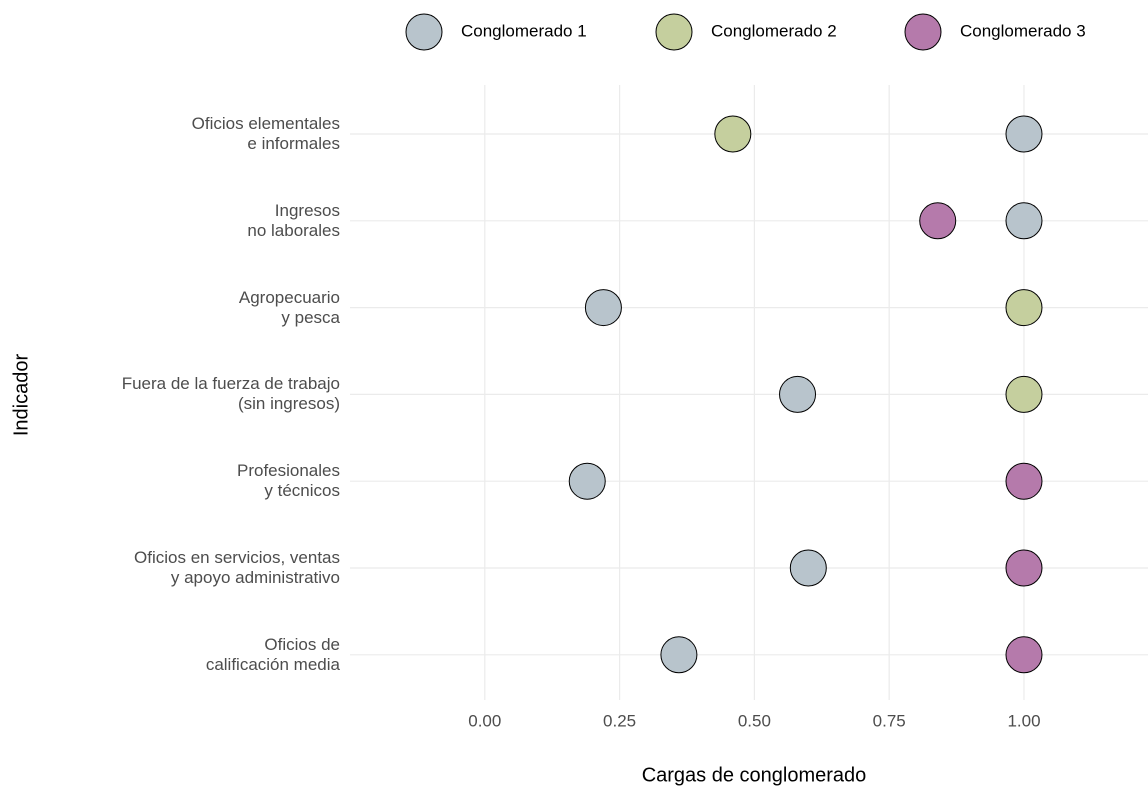  I want to click on legend-label: Conglomerado 3, so click(1023, 30).